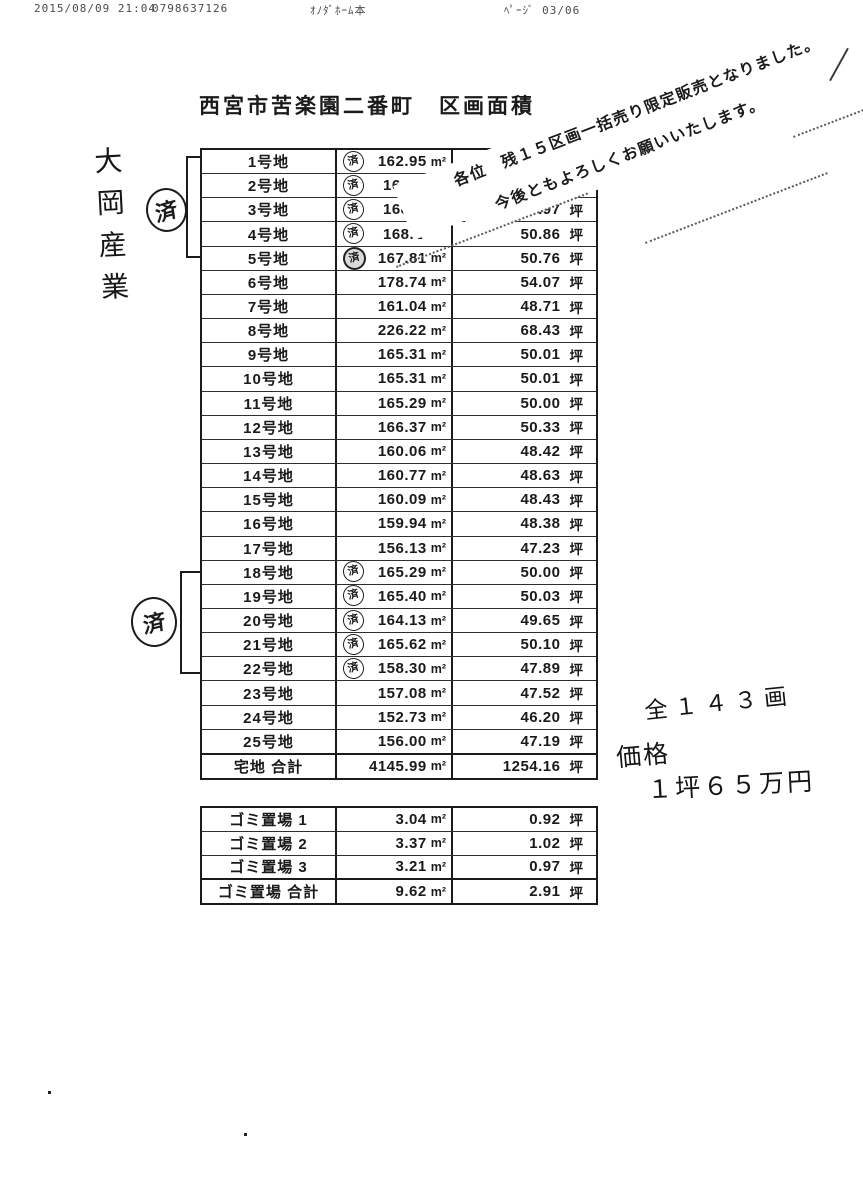 The width and height of the screenshot is (863, 1191). Describe the element at coordinates (399, 499) in the screenshot. I see `table-row: 15号地 160.09 m² 48.43 坪` at that location.